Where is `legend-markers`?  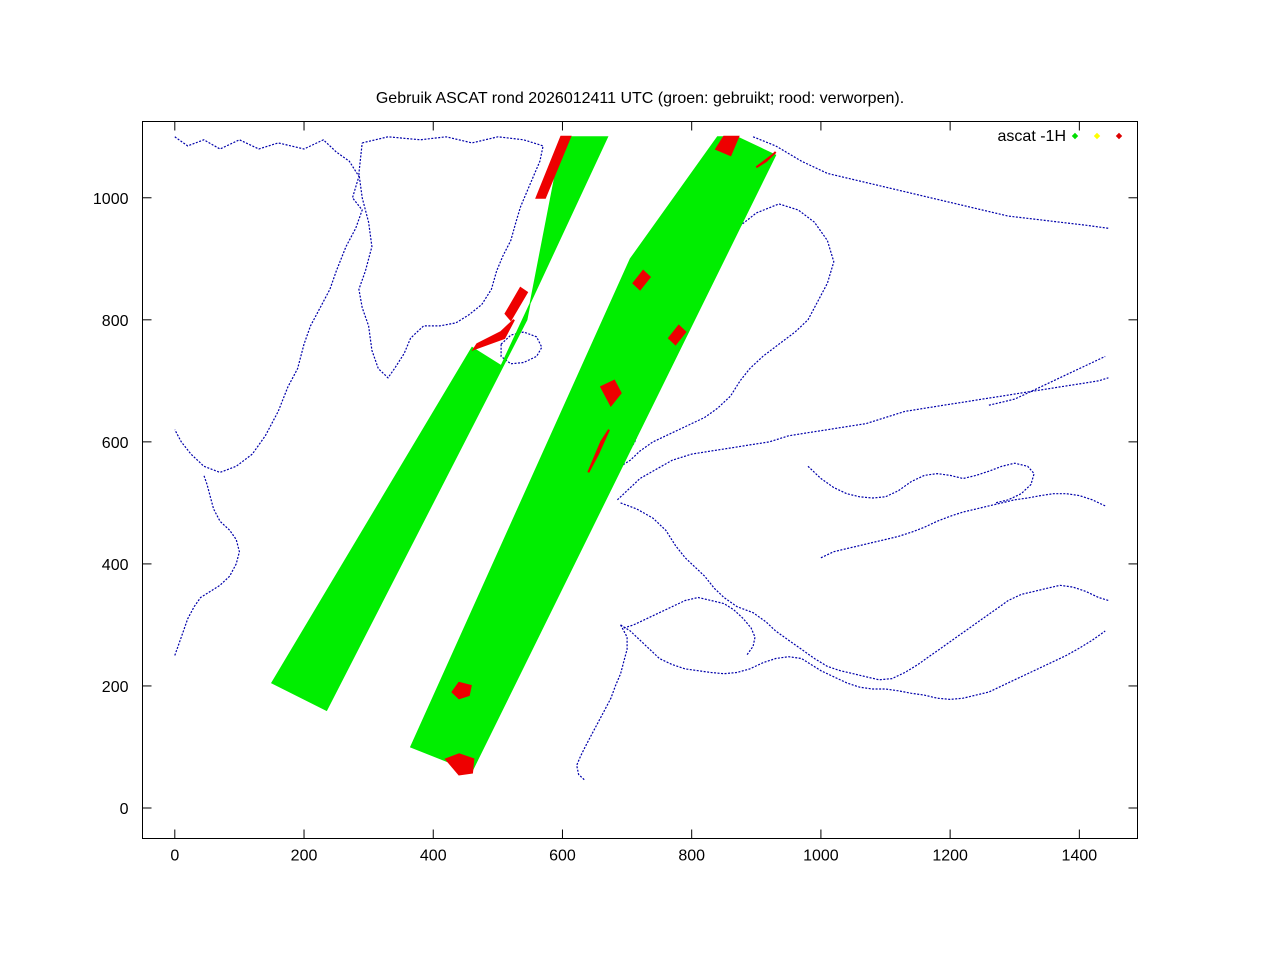 legend-markers is located at coordinates (1097, 136).